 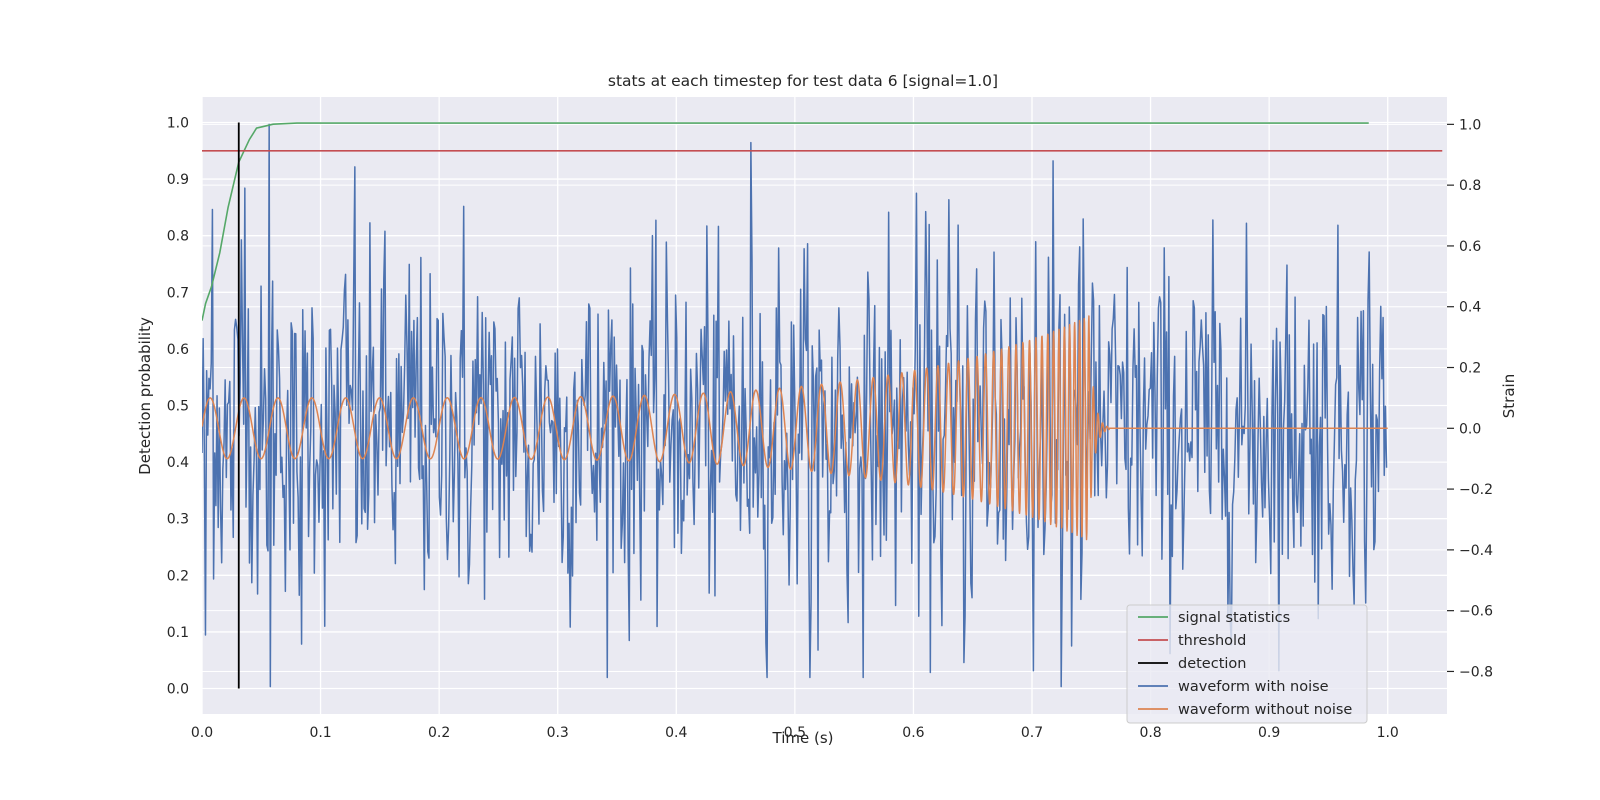 I want to click on x-tick-label: 0.4, so click(x=676, y=733).